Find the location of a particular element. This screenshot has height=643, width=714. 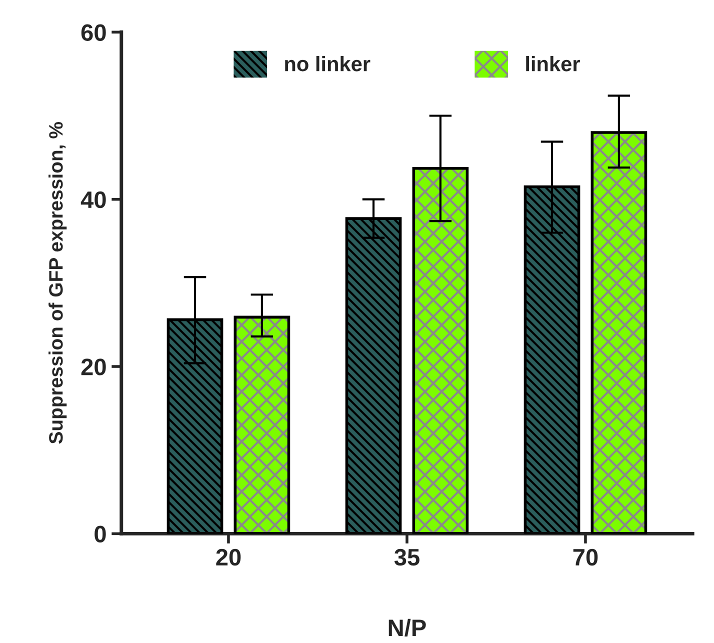

x-tick-label: 35 is located at coordinates (407, 557).